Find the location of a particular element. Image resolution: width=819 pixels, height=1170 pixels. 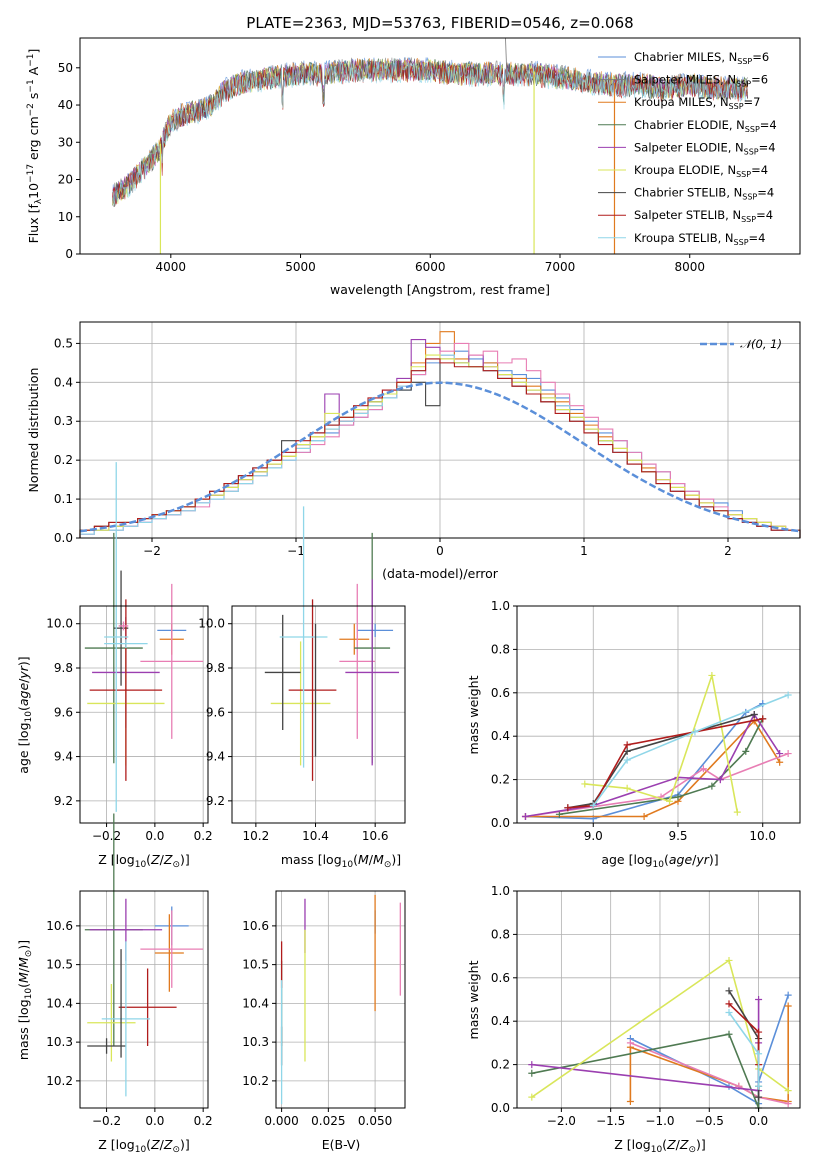

massweight-vs-age-ytick-label: 0.6 is located at coordinates (500, 693).